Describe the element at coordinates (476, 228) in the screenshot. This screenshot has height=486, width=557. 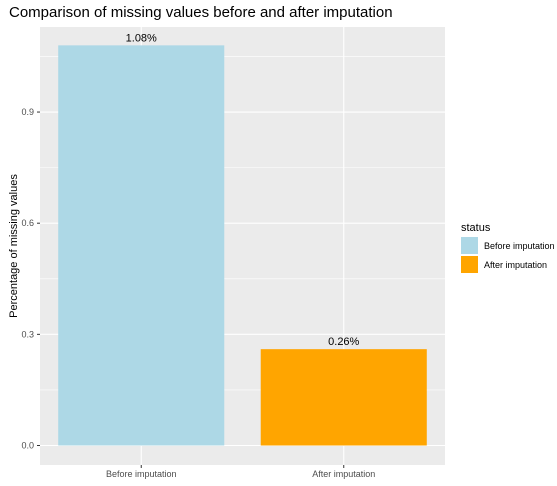
I see `legend-title: status` at that location.